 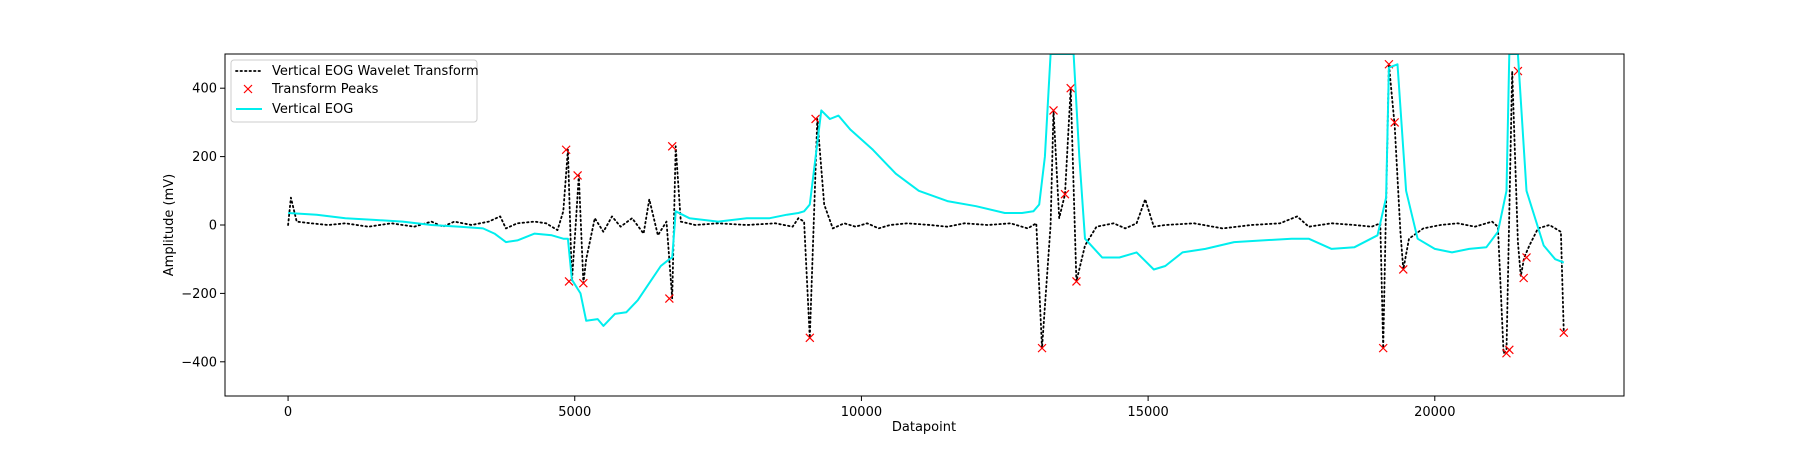 I want to click on x-axis-title: Datapoint, so click(x=924, y=427).